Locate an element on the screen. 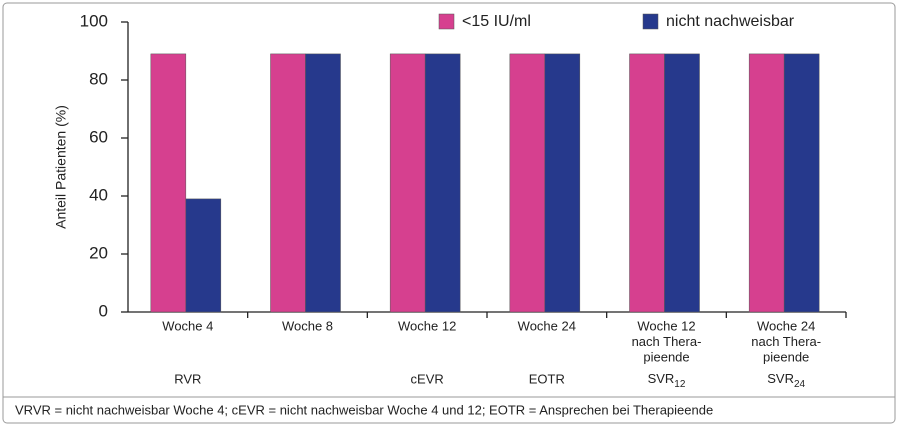 The image size is (898, 426). group-label-sub: 24 is located at coordinates (800, 384).